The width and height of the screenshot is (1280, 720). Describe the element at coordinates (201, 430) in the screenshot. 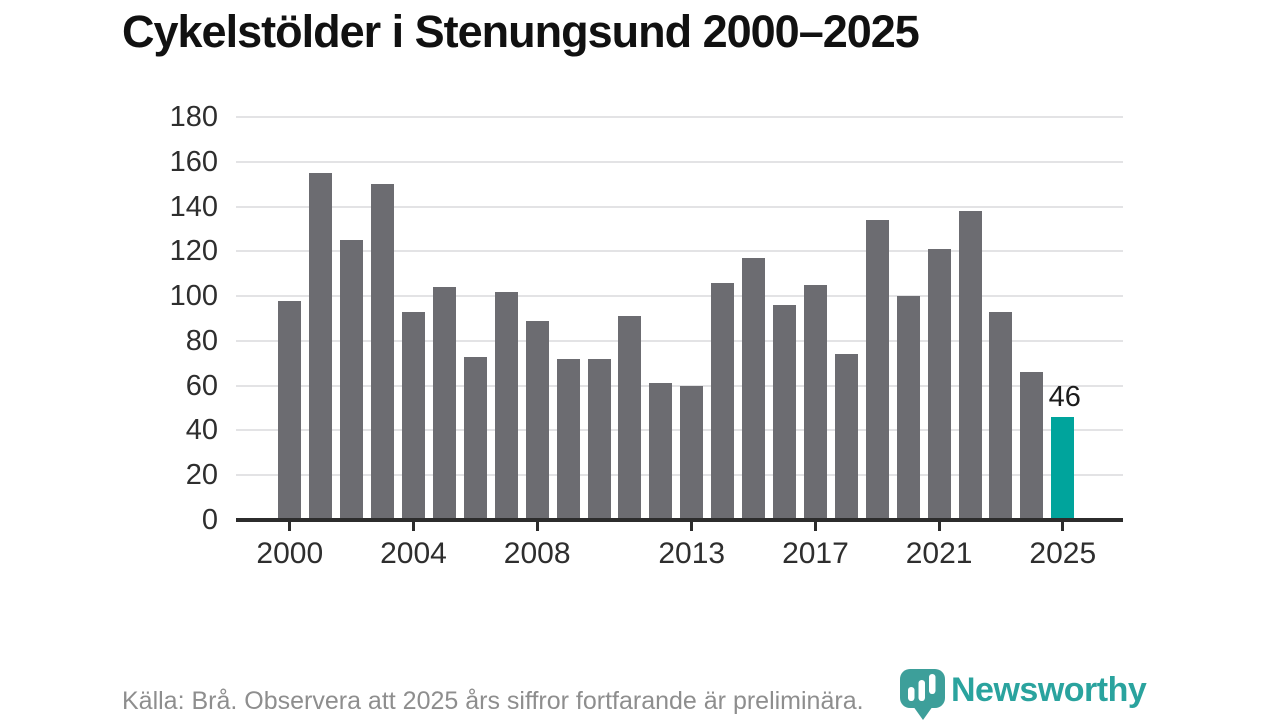

I see `y-axis-label-40: 40` at that location.